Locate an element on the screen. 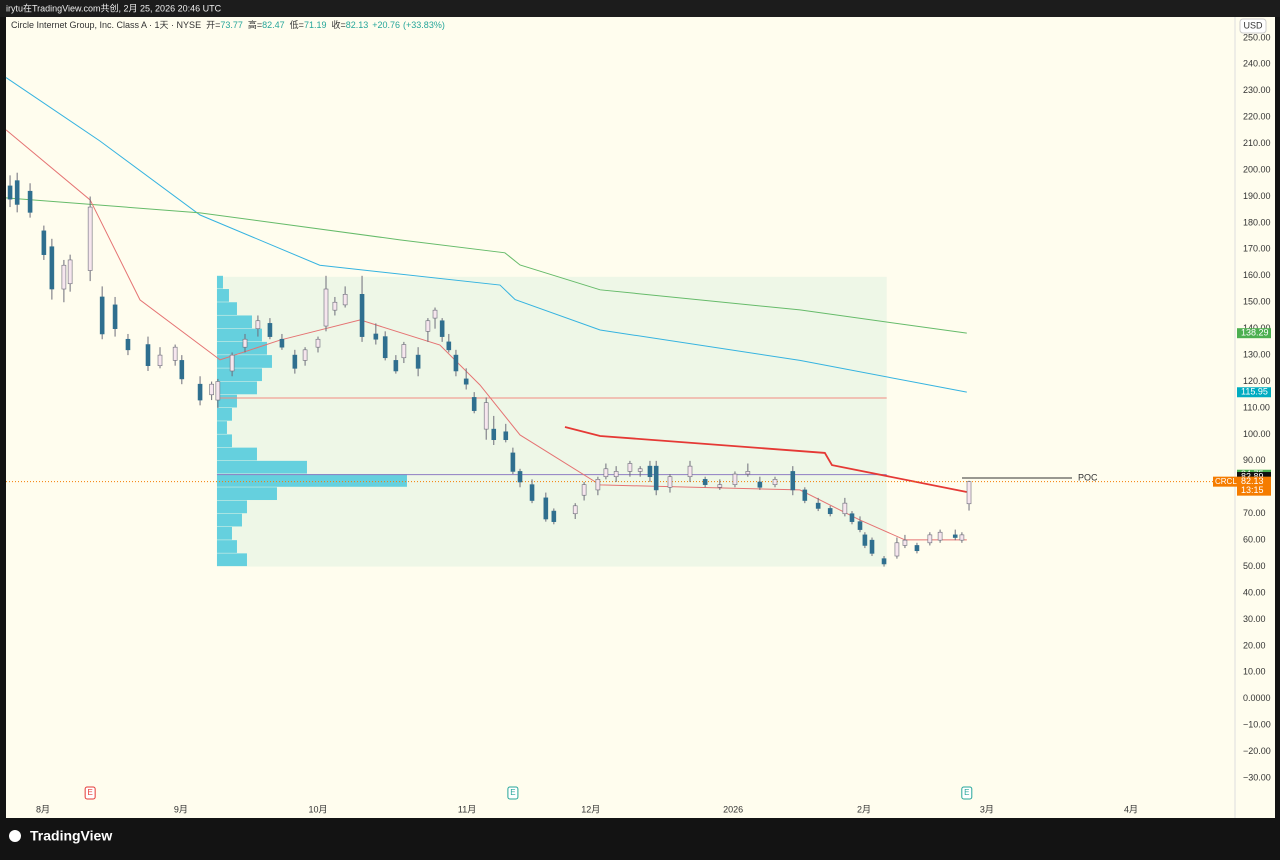 The height and width of the screenshot is (860, 1280). legend-label: 低= is located at coordinates (297, 24).